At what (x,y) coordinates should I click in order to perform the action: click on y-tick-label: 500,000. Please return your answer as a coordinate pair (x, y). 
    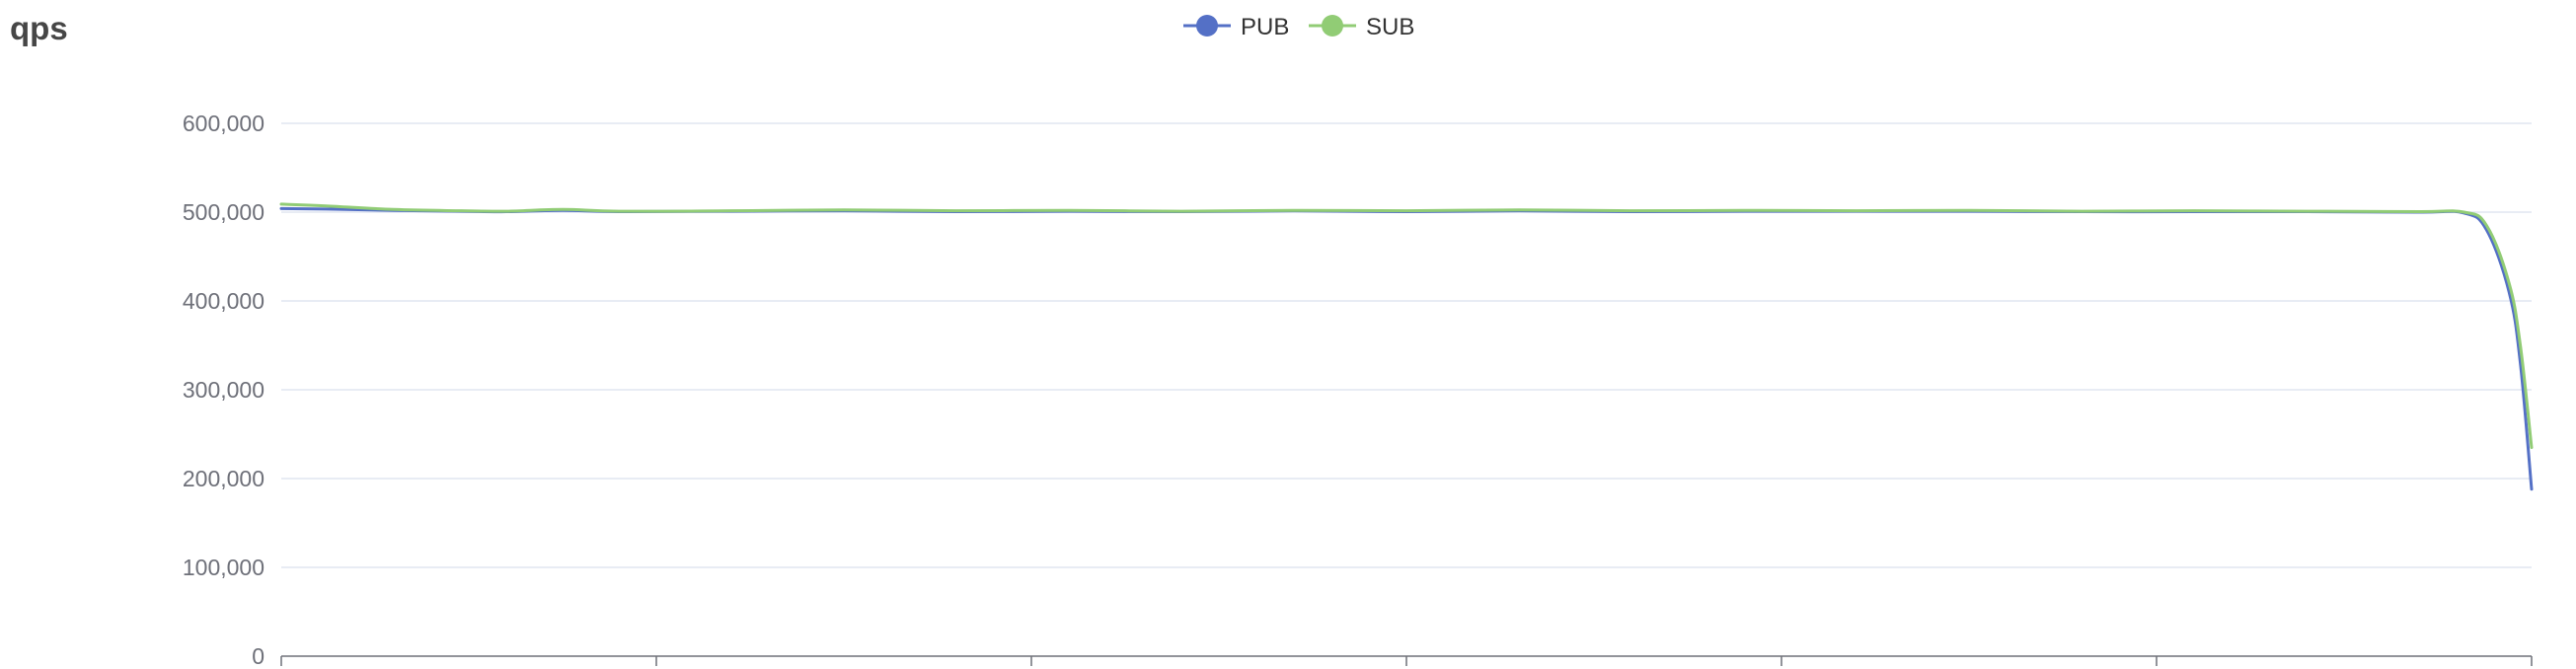
    Looking at the image, I should click on (224, 212).